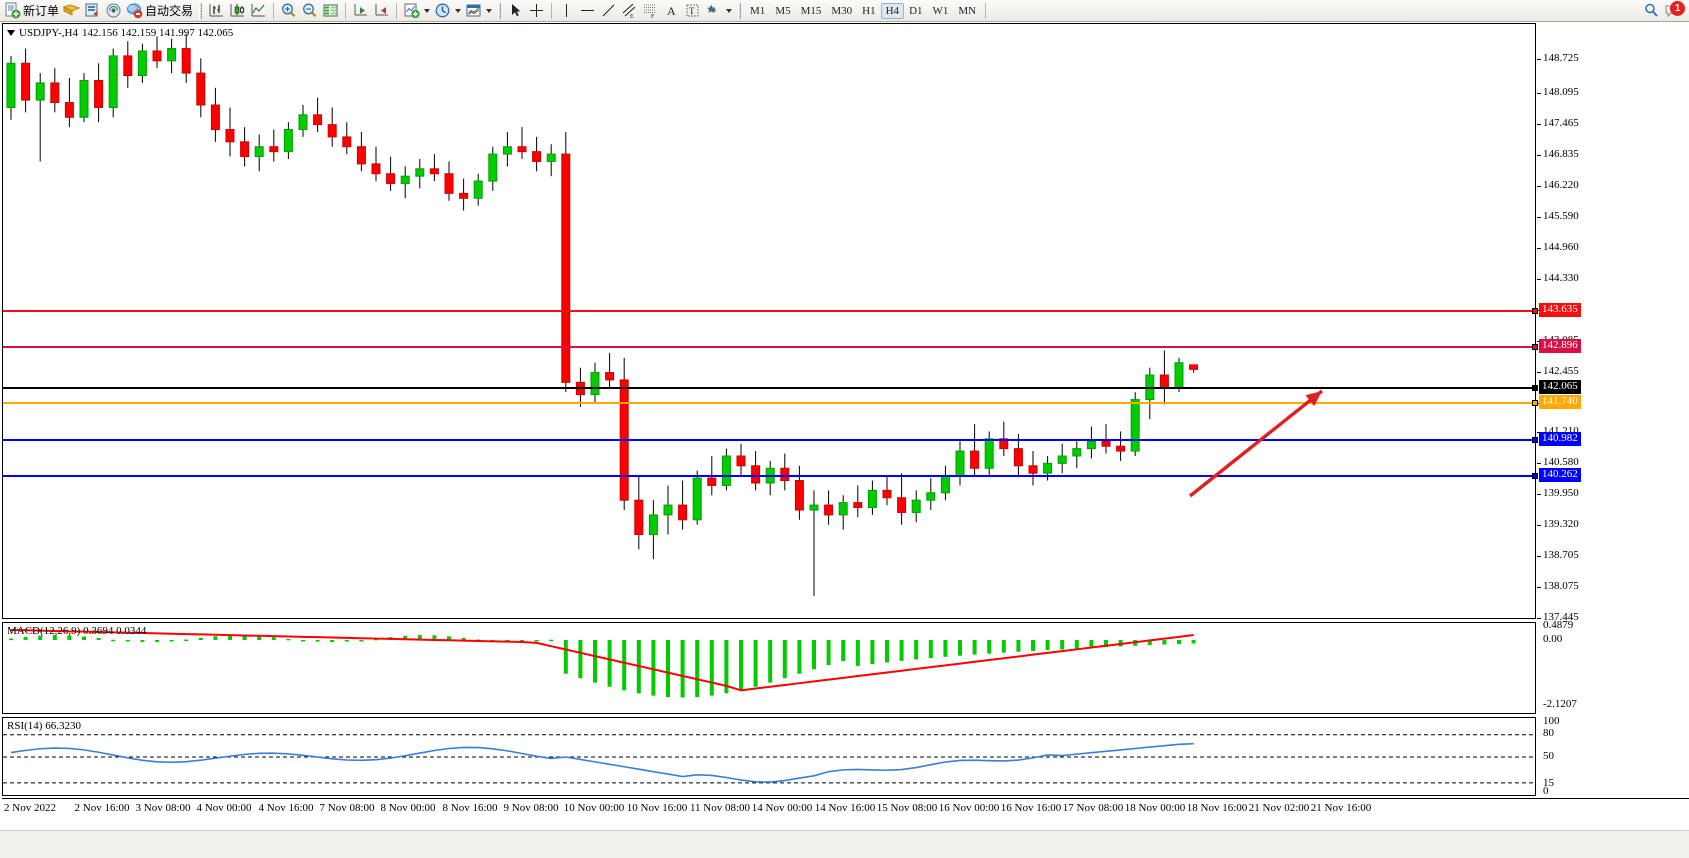 The width and height of the screenshot is (1689, 858). What do you see at coordinates (71, 11) in the screenshot?
I see `expert-advisors-button` at bounding box center [71, 11].